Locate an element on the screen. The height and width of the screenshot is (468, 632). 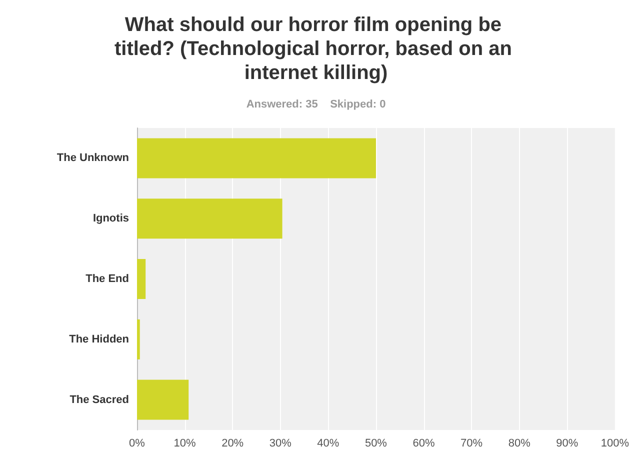
y-tick-label: The Hidden is located at coordinates (99, 339).